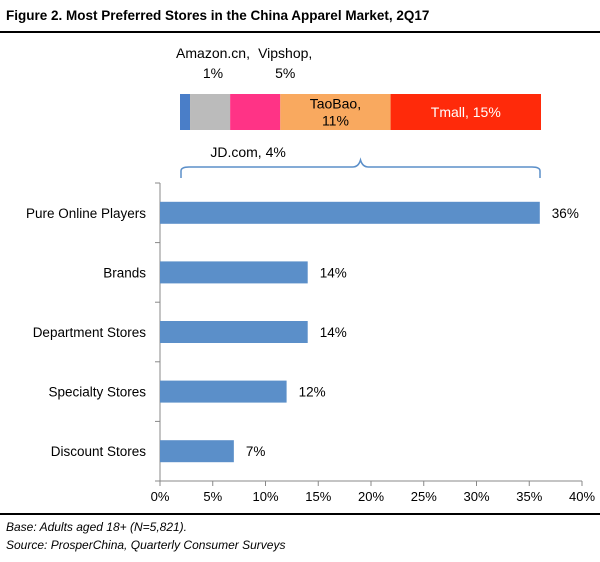 Image resolution: width=600 pixels, height=562 pixels. What do you see at coordinates (213, 73) in the screenshot?
I see `stack-segment-label: 1%` at bounding box center [213, 73].